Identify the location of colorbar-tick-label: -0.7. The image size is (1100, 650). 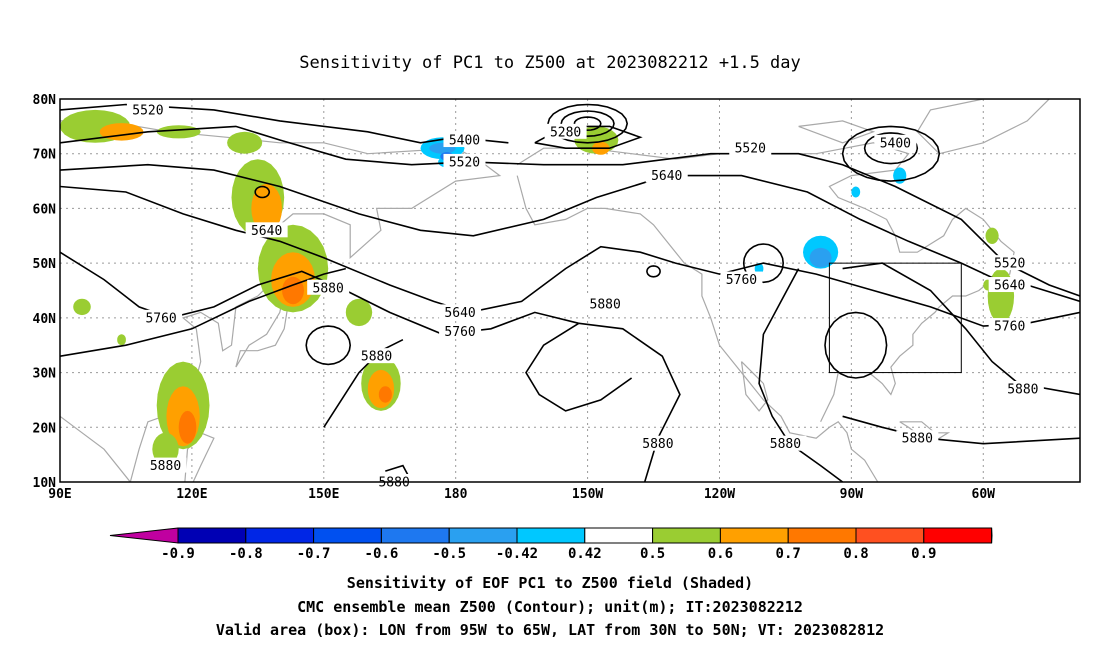
(314, 554).